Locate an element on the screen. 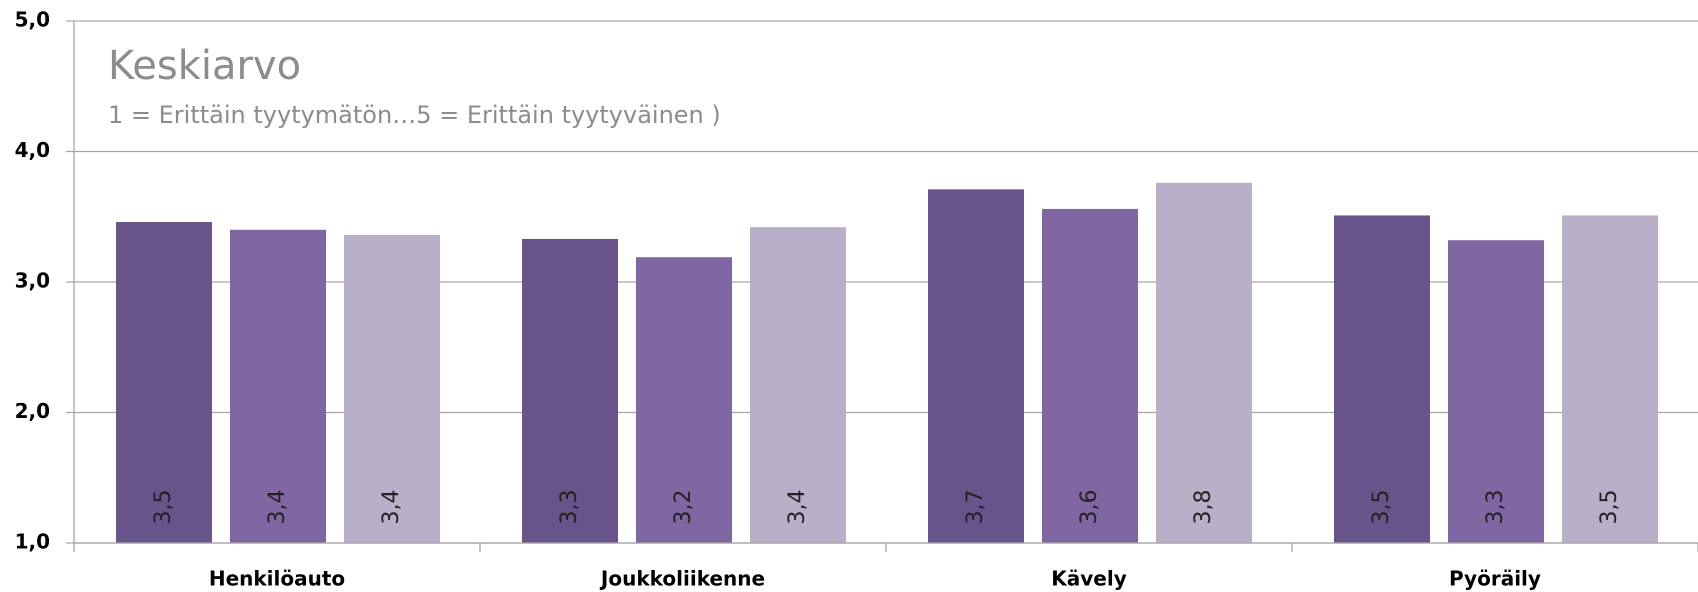 This screenshot has width=1698, height=592. y-tick-label: 4,0 is located at coordinates (32, 150).